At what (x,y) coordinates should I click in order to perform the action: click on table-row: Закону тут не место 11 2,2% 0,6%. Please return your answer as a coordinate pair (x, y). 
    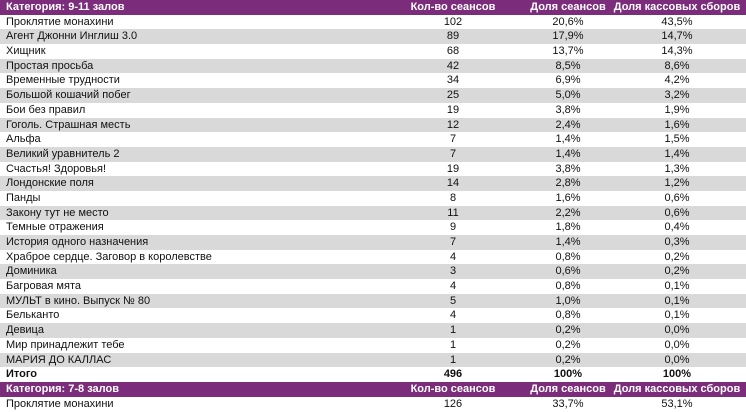
    Looking at the image, I should click on (373, 213).